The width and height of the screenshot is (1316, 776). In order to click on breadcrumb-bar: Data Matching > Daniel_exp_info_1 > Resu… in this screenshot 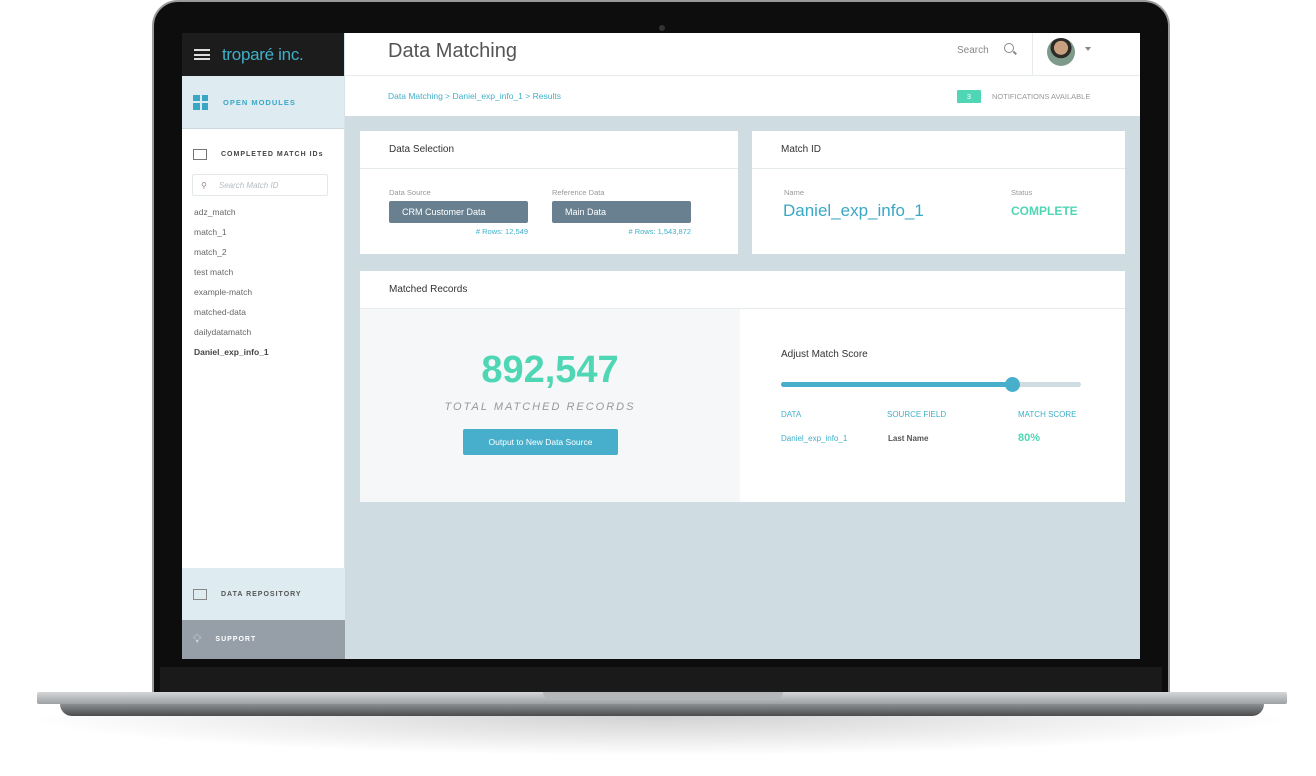, I will do `click(742, 96)`.